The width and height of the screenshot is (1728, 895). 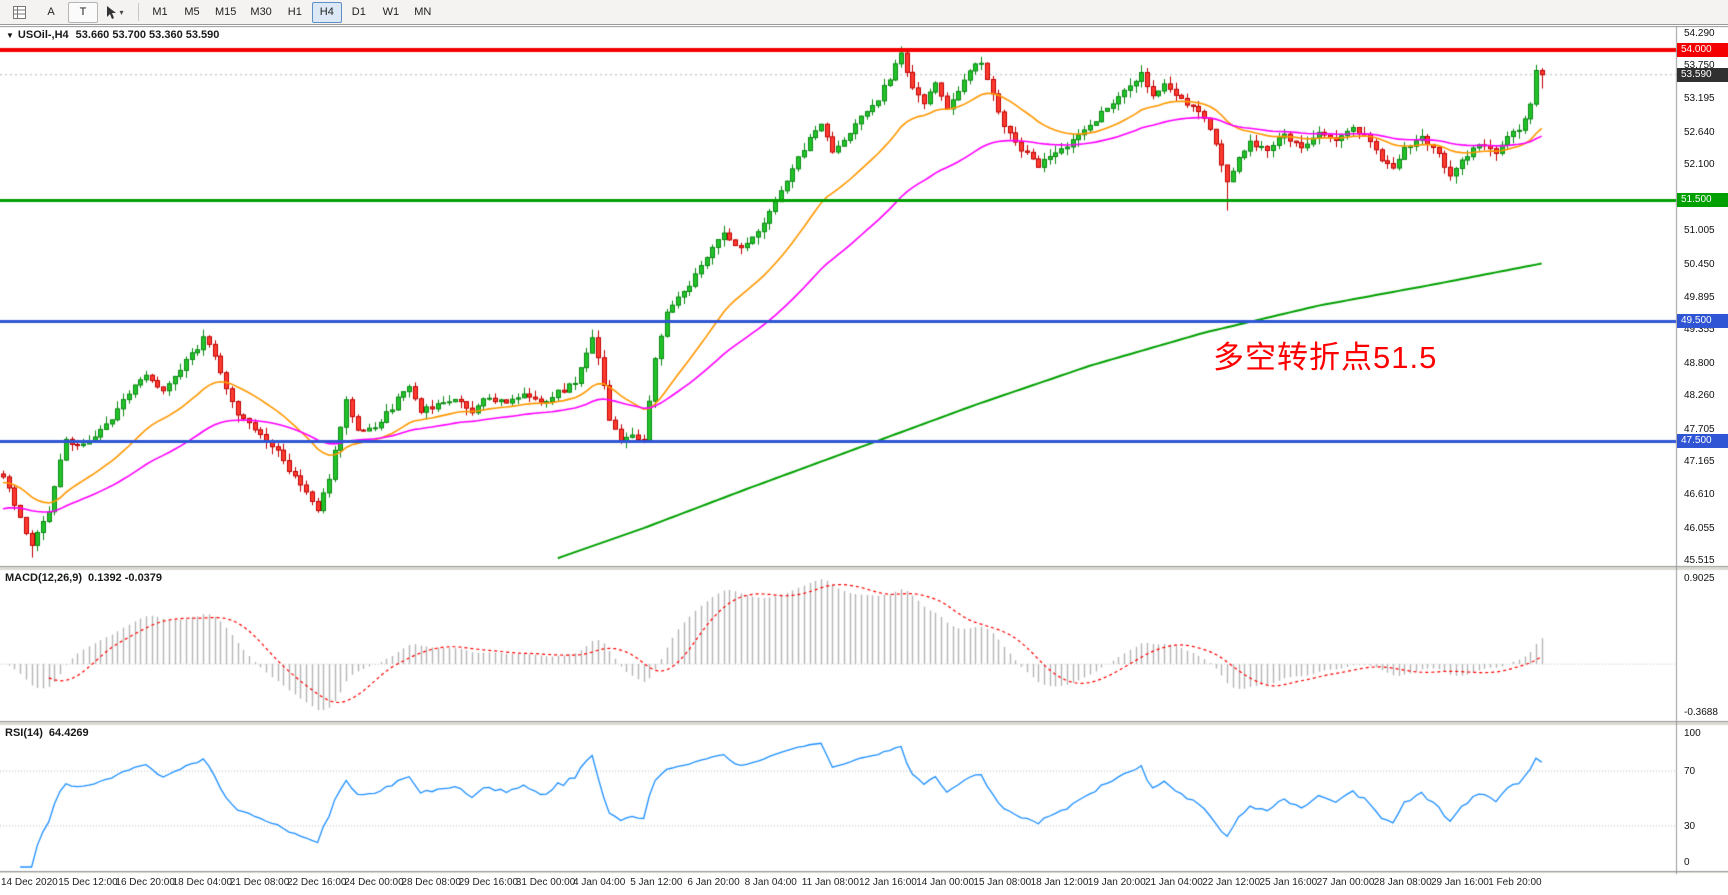 What do you see at coordinates (1699, 528) in the screenshot?
I see `price-axis-label: 46.055` at bounding box center [1699, 528].